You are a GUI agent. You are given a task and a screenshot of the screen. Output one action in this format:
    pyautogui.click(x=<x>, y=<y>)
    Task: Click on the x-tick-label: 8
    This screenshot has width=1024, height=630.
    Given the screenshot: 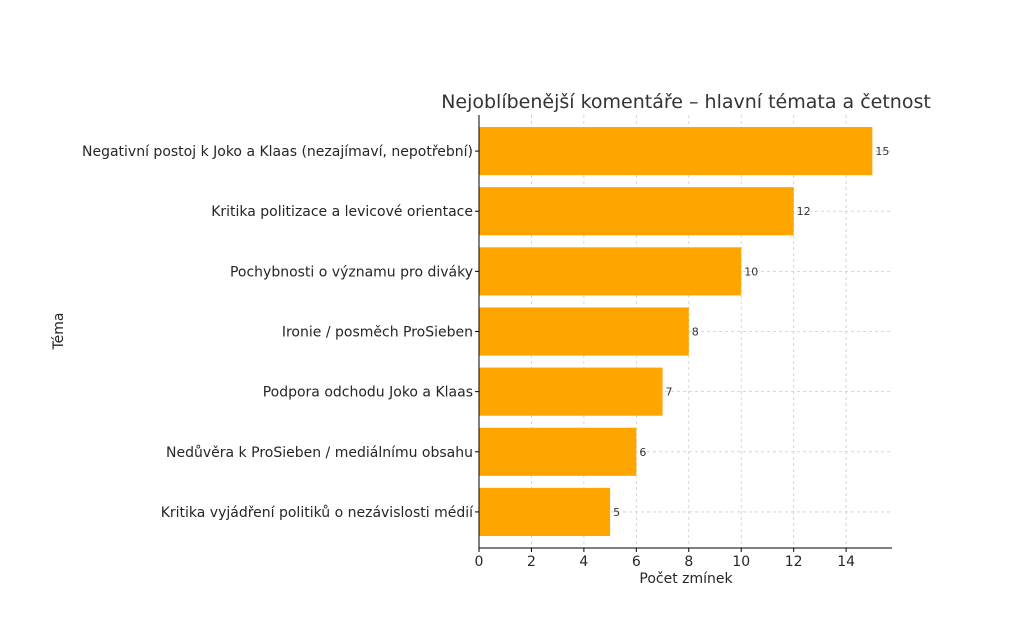 What is the action you would take?
    pyautogui.click(x=688, y=562)
    